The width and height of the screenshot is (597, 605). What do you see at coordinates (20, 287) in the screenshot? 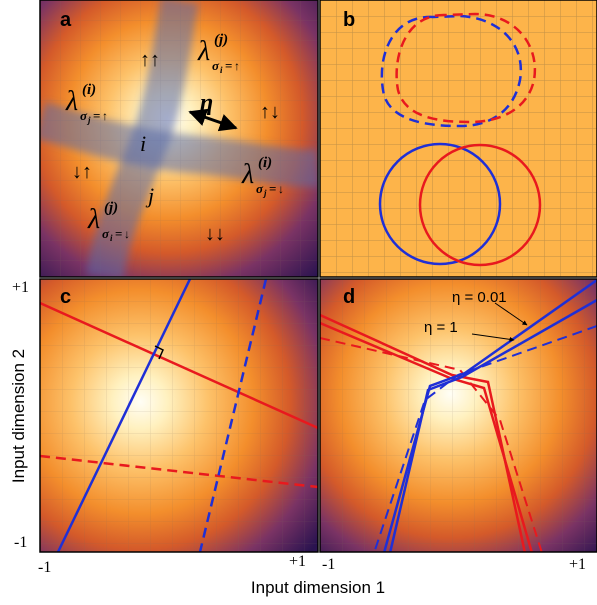
I see `y-max-tick: +1` at bounding box center [20, 287].